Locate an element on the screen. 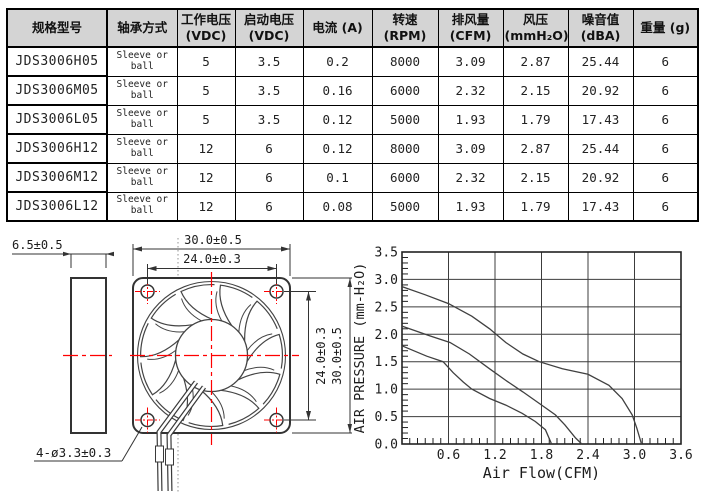 This screenshot has height=500, width=702. centerlines is located at coordinates (181, 358).